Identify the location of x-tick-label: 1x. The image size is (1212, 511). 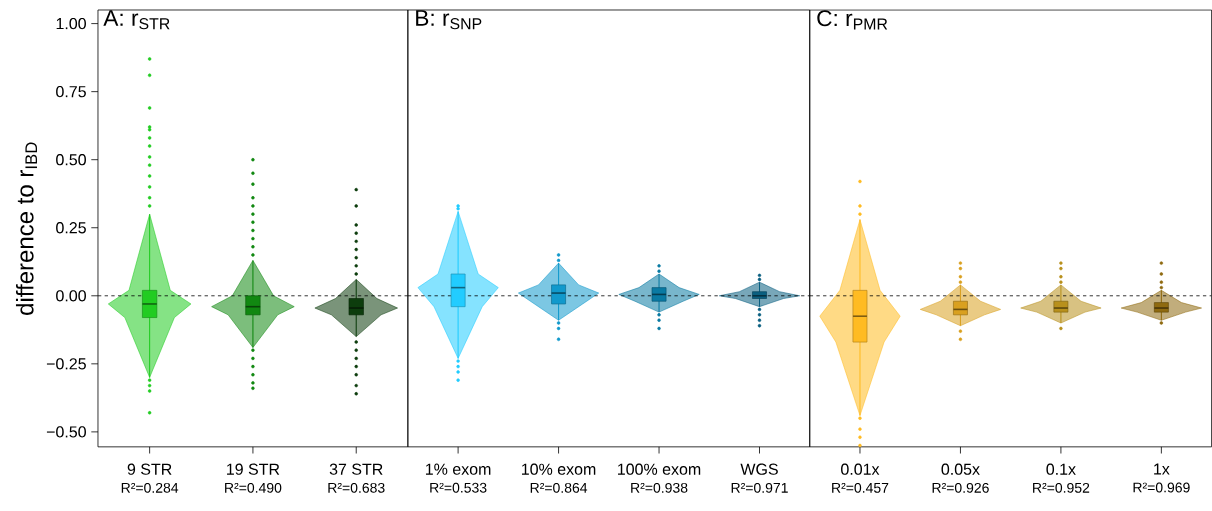
(1162, 469).